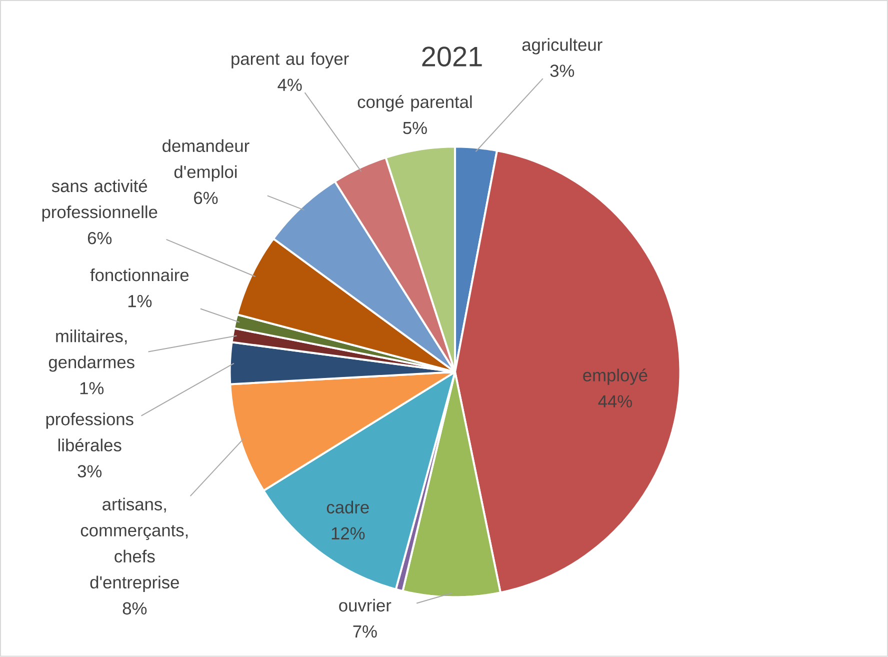 This screenshot has width=888, height=657. I want to click on data-label: 7%, so click(365, 632).